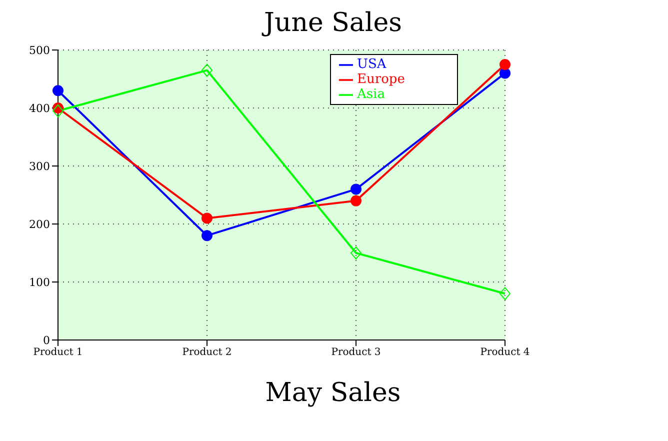 This screenshot has height=441, width=668. I want to click on y-tick-label: 300, so click(39, 166).